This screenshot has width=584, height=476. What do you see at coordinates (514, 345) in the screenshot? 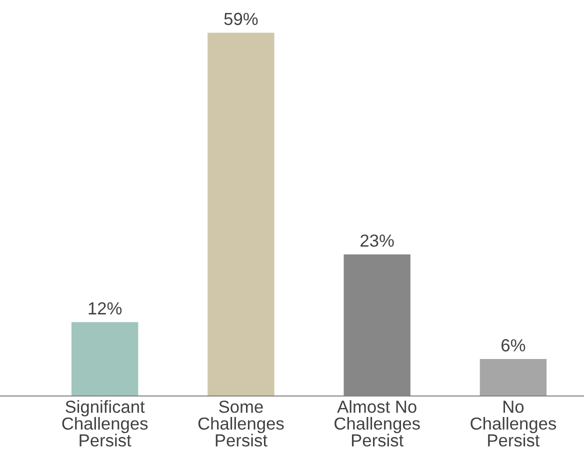
I see `data-label: 6%` at bounding box center [514, 345].